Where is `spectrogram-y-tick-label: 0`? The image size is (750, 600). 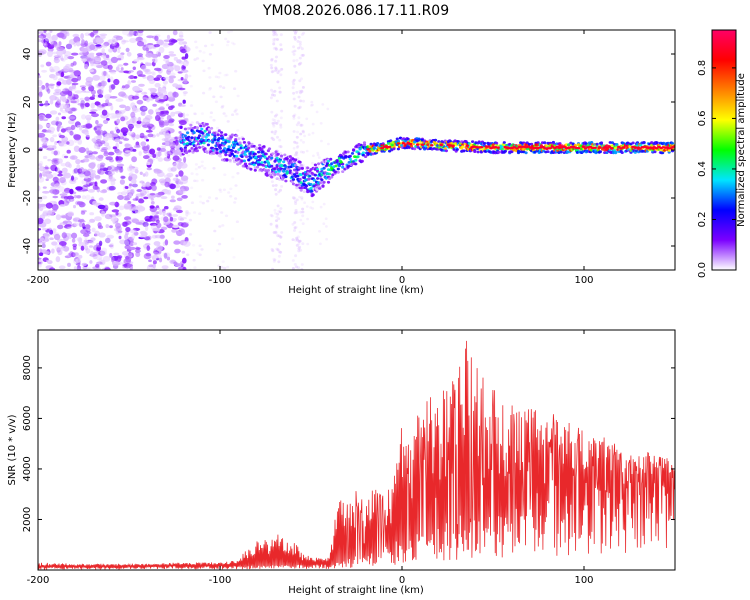 spectrogram-y-tick-label: 0 is located at coordinates (27, 150).